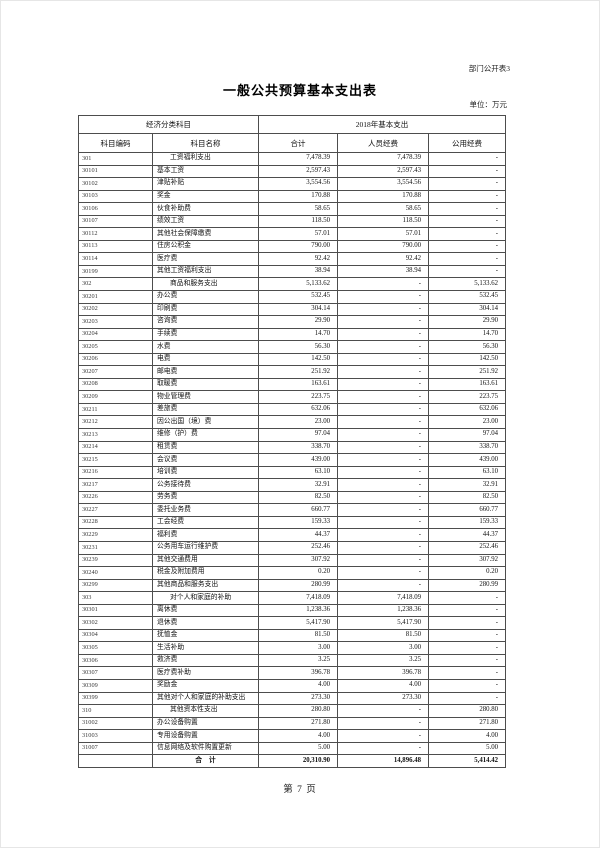 This screenshot has height=848, width=600. I want to click on cell-total: 252.46, so click(298, 547).